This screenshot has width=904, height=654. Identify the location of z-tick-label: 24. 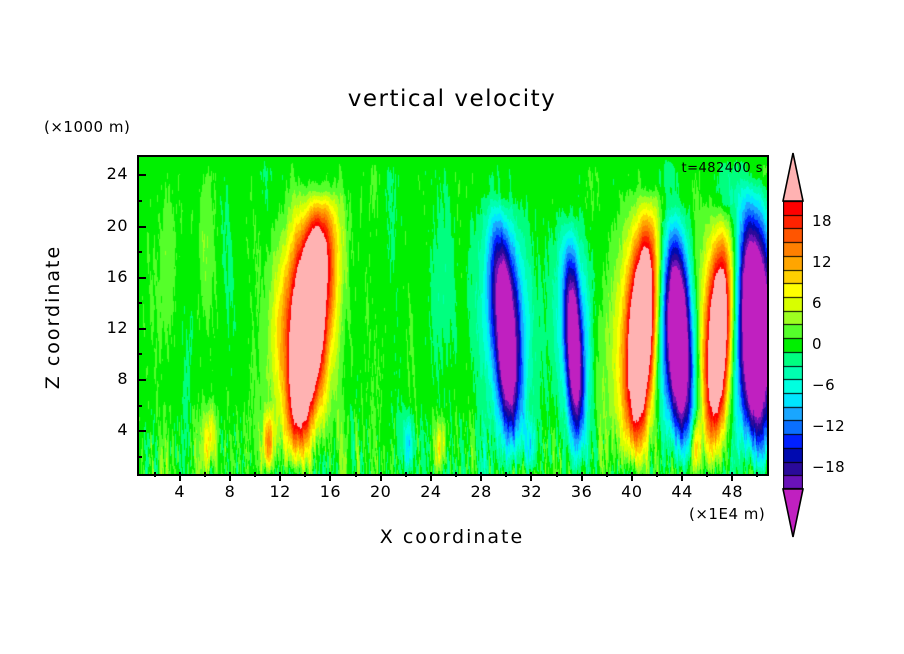
(117, 174).